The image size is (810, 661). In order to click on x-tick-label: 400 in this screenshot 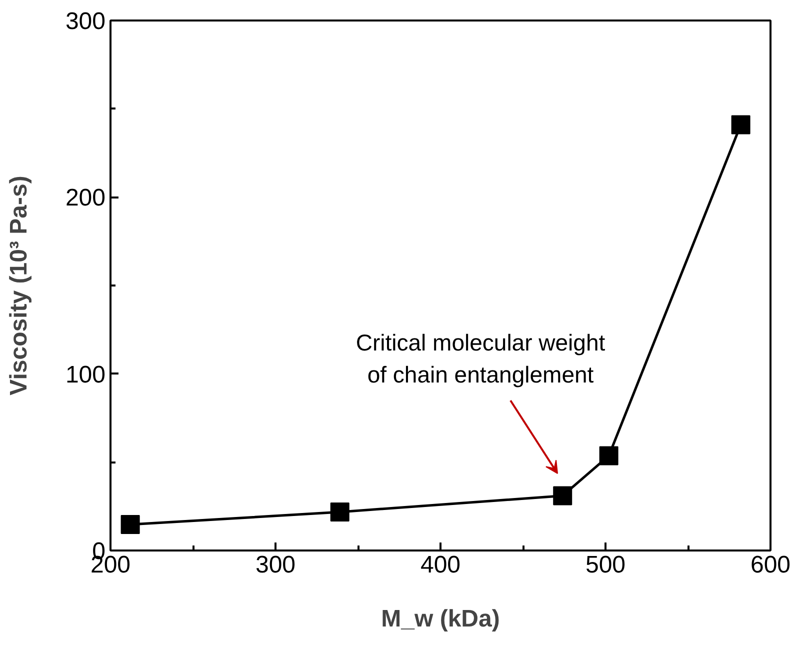, I will do `click(440, 565)`.